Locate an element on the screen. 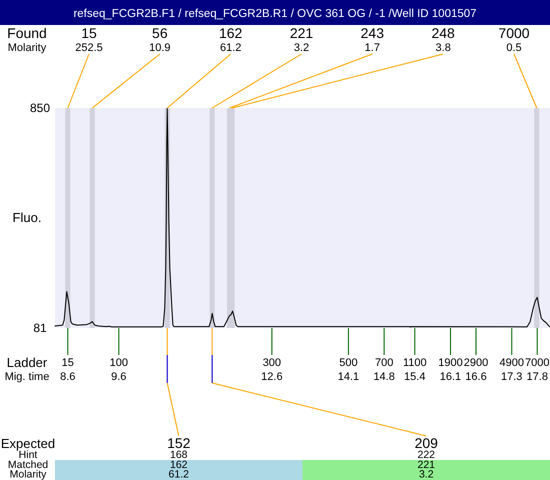 This screenshot has height=480, width=550. text: 4900 is located at coordinates (511, 363).